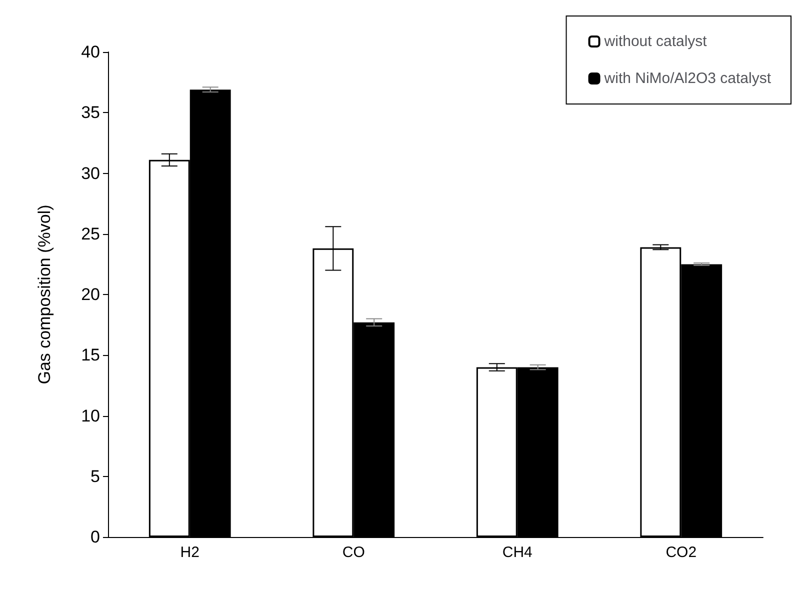 The width and height of the screenshot is (801, 589). I want to click on legend-label: with NiMo/Al2O3 catalyst, so click(687, 78).